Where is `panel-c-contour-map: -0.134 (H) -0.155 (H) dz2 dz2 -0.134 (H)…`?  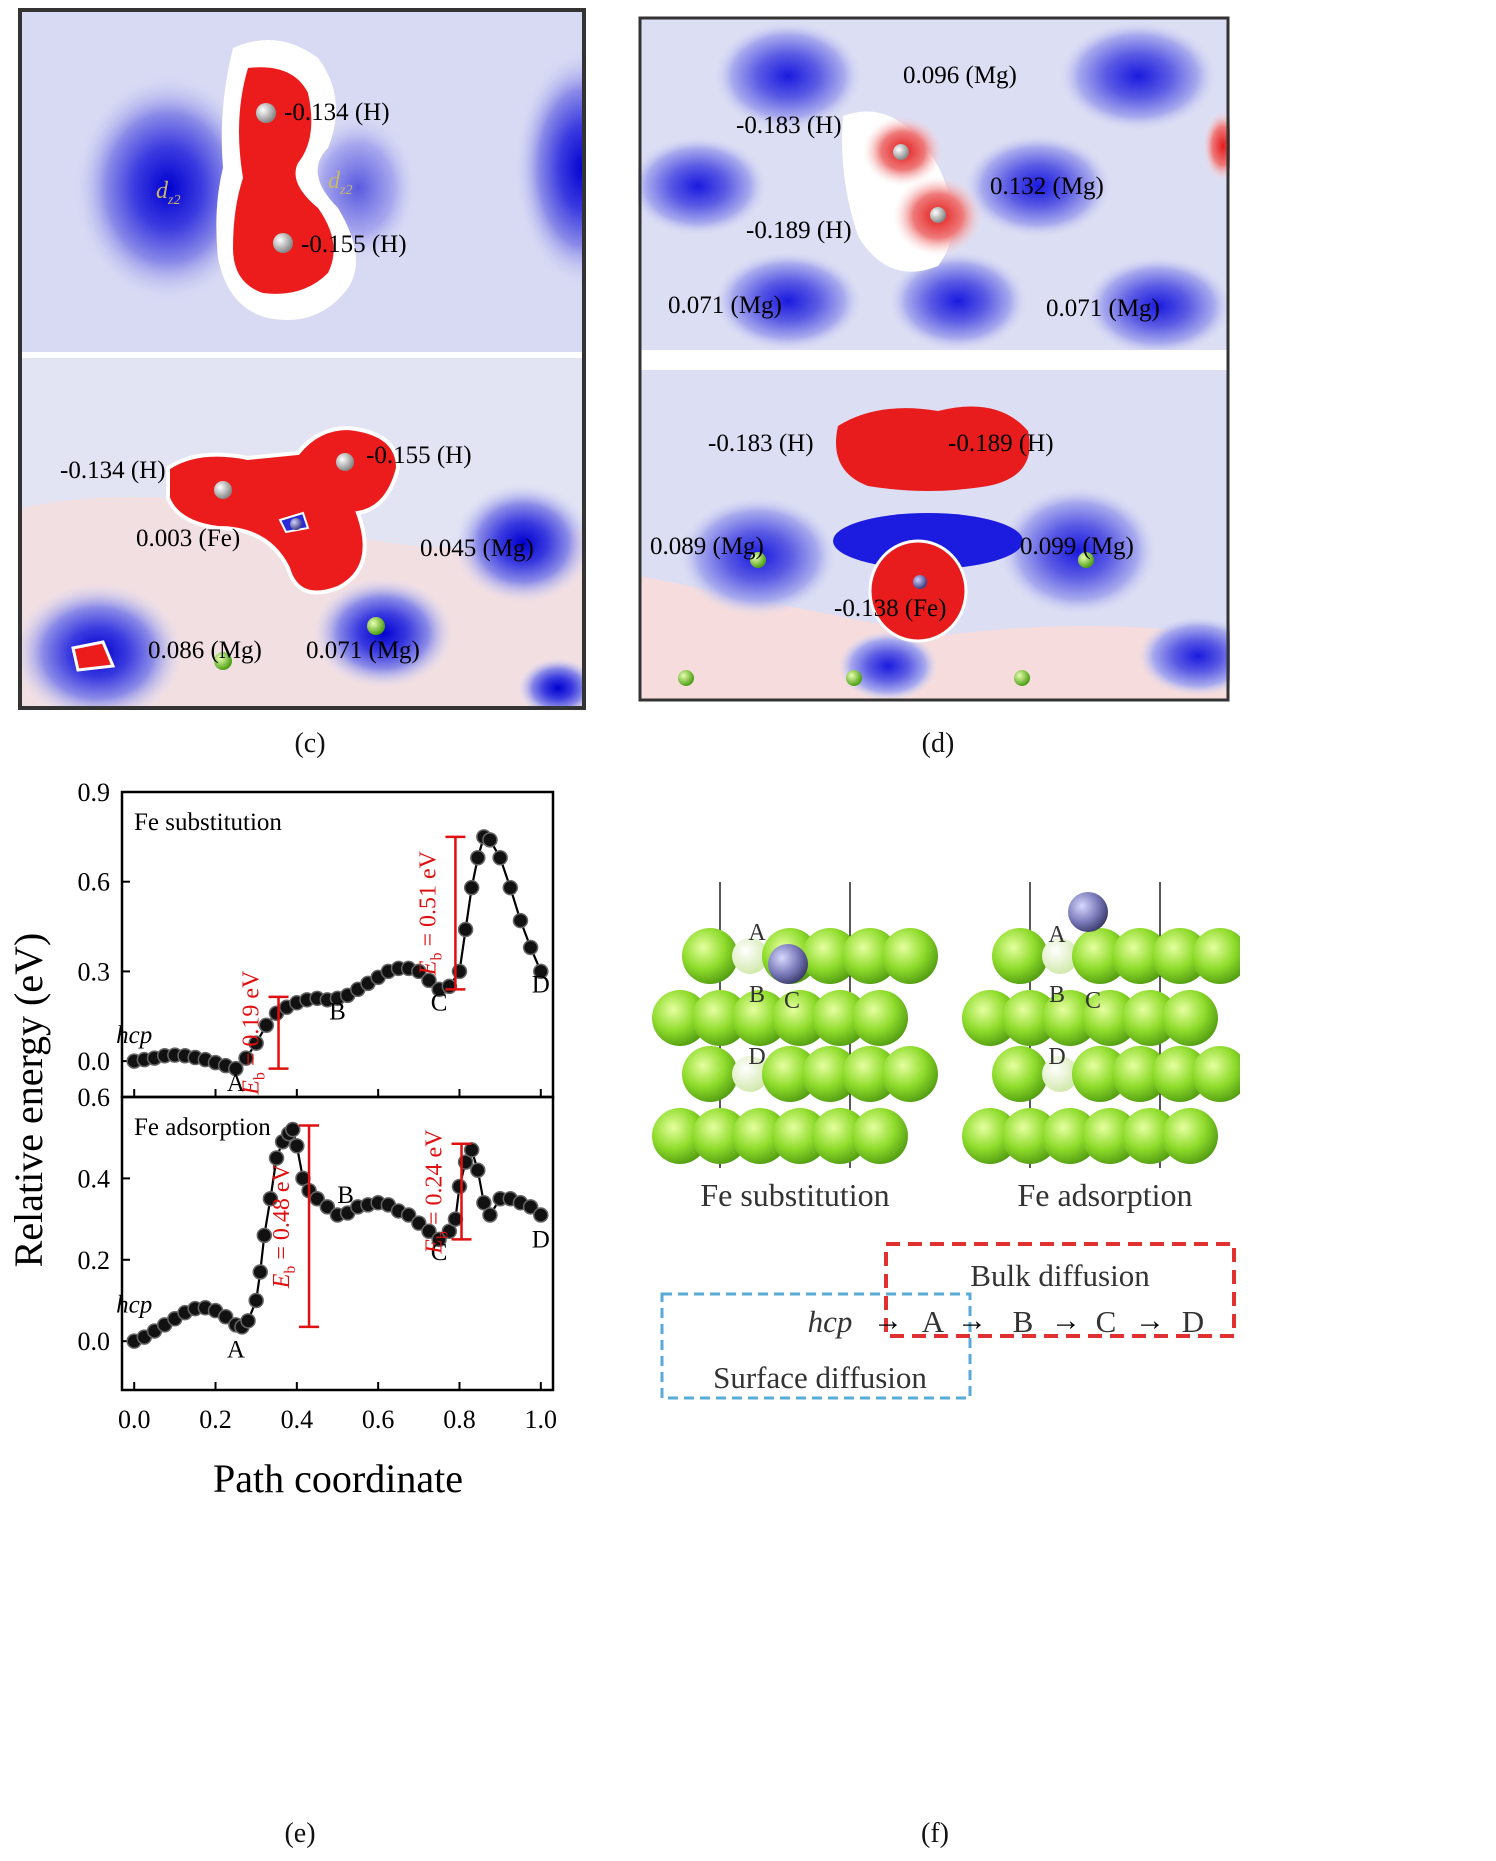
panel-c-contour-map: -0.134 (H) -0.155 (H) dz2 dz2 -0.134 (H)… is located at coordinates (302, 359).